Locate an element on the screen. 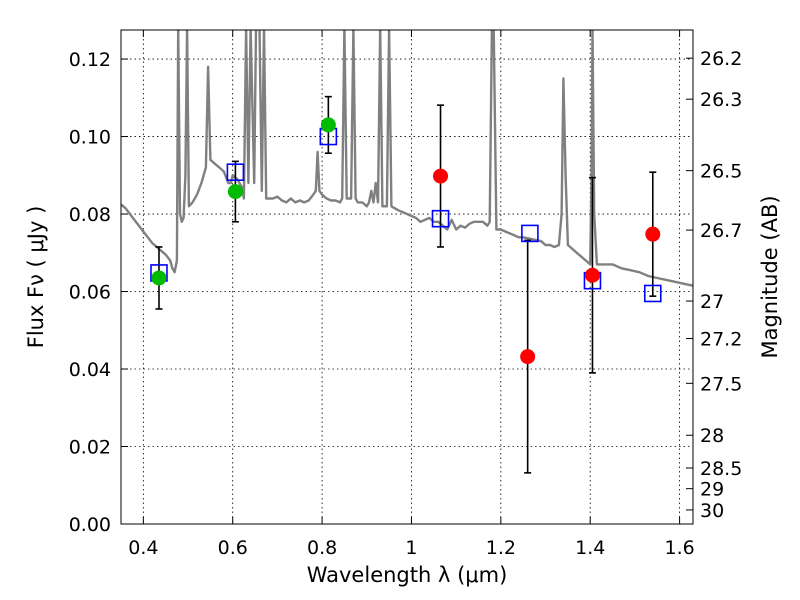 This screenshot has width=800, height=600. magnitude-tick-label: 28 is located at coordinates (712, 436).